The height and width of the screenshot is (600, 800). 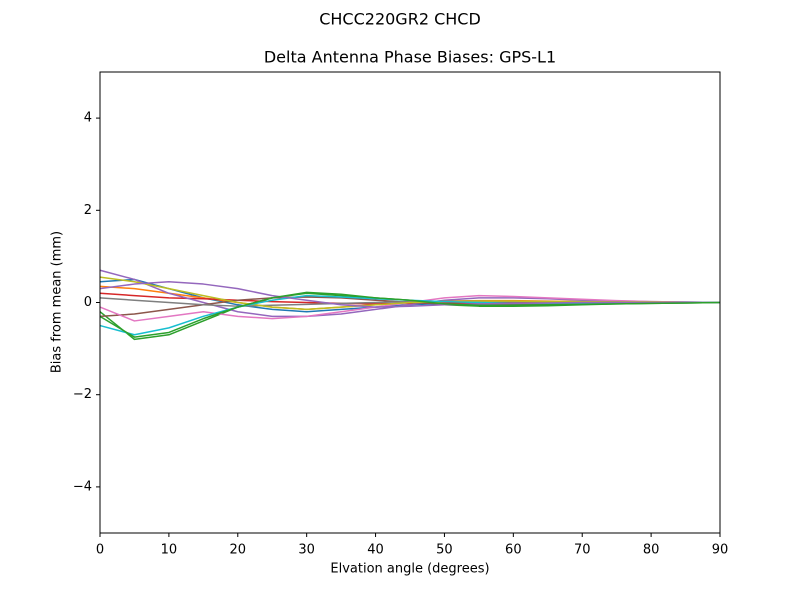 I want to click on chart-title: Delta Antenna Phase Biases: GPS-L1, so click(x=410, y=57).